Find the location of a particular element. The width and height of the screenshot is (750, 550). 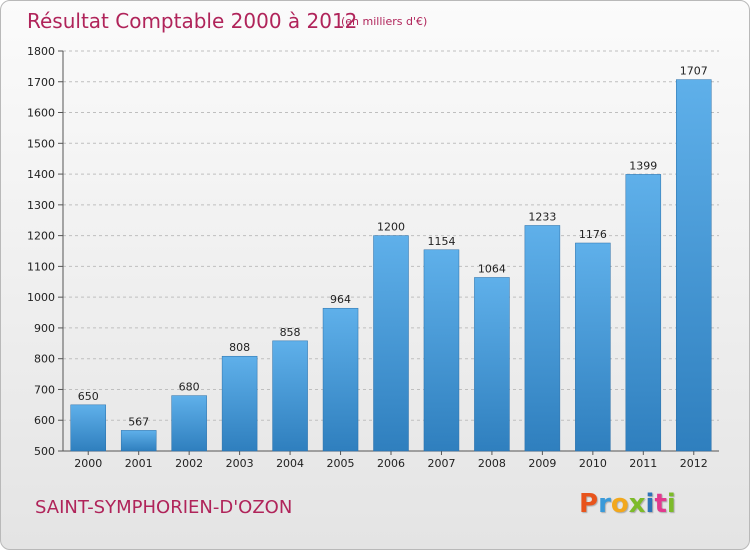

data-label: 1176 is located at coordinates (593, 234).